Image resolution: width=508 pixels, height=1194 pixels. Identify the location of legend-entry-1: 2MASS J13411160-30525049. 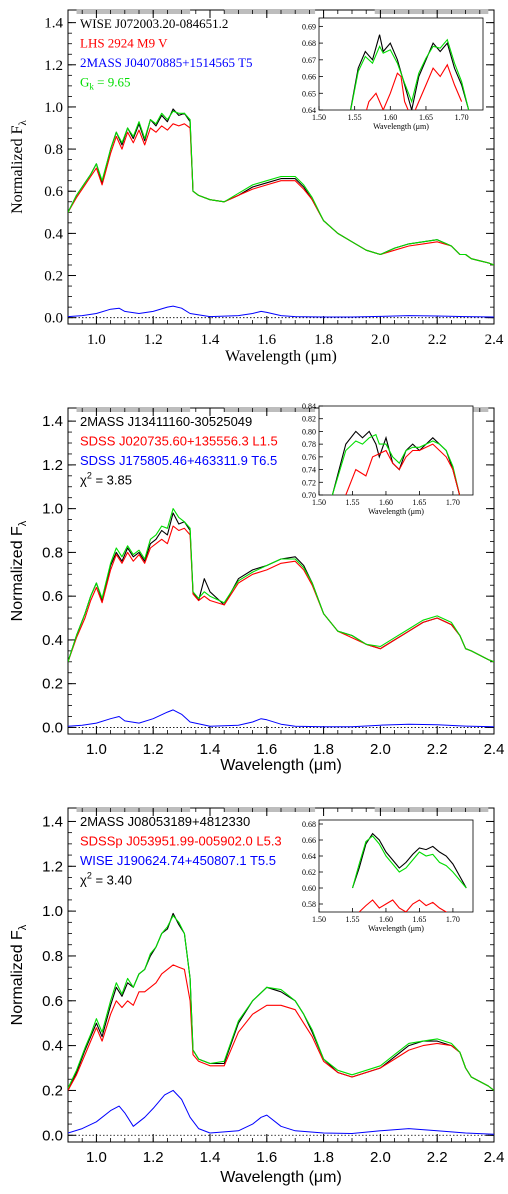
(166, 421).